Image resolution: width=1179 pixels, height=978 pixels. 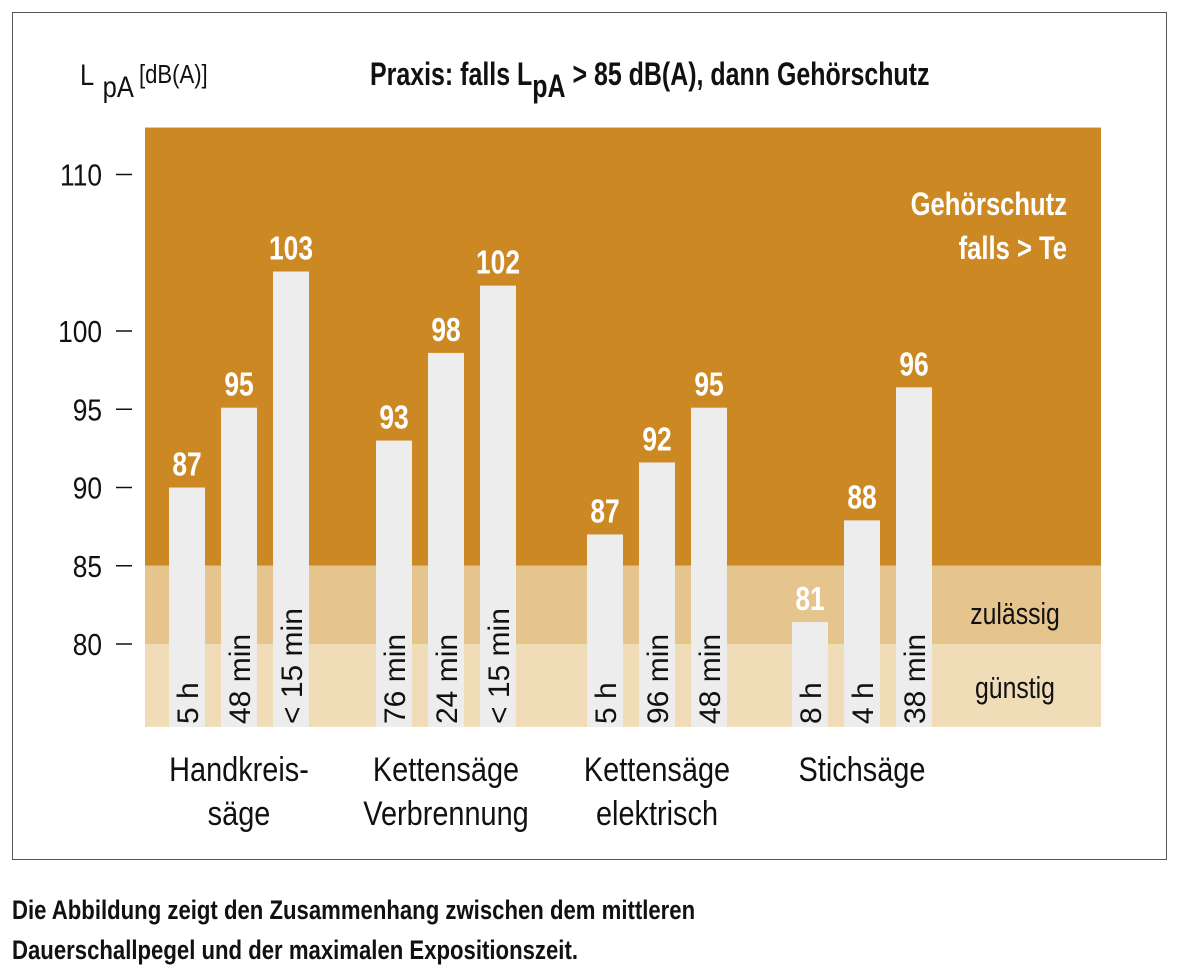 What do you see at coordinates (809, 599) in the screenshot?
I see `bar-value-label-3-0: 81` at bounding box center [809, 599].